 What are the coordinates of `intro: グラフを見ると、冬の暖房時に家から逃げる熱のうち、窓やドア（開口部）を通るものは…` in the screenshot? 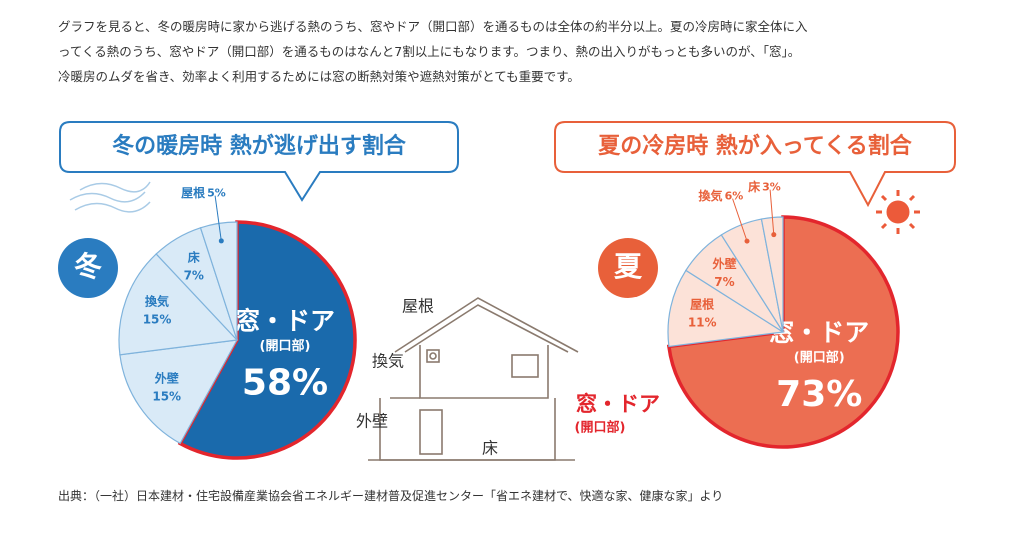 It's located at (518, 51).